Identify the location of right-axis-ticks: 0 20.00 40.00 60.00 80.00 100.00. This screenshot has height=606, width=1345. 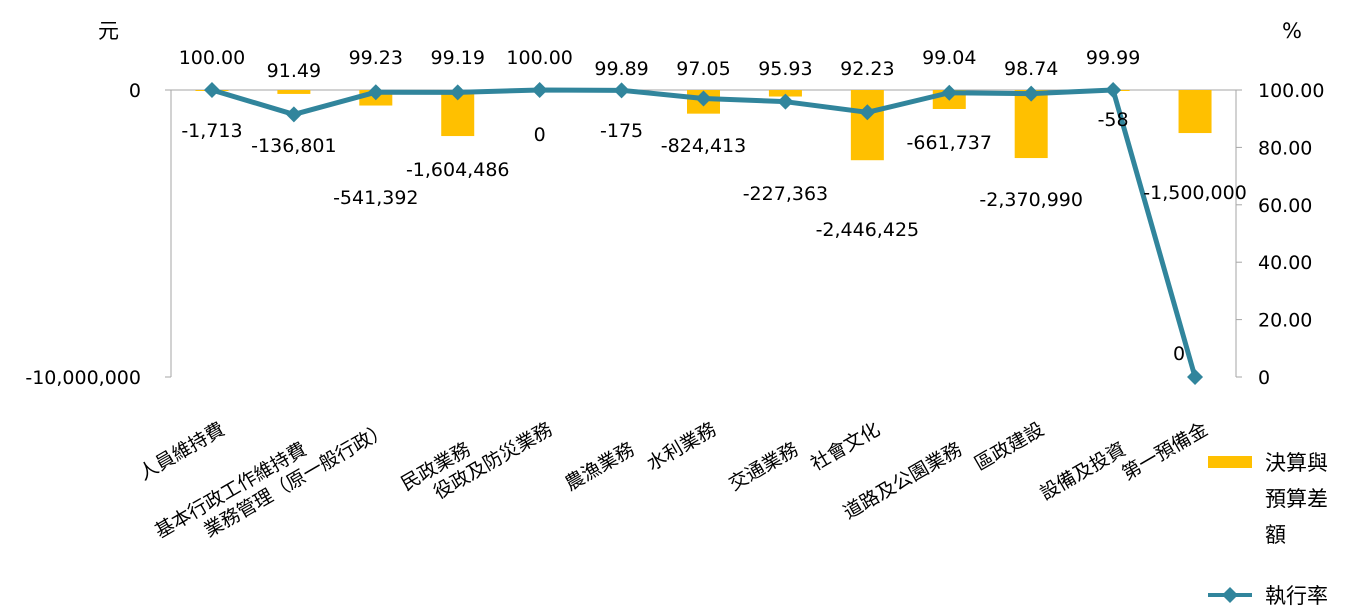
(1280, 234).